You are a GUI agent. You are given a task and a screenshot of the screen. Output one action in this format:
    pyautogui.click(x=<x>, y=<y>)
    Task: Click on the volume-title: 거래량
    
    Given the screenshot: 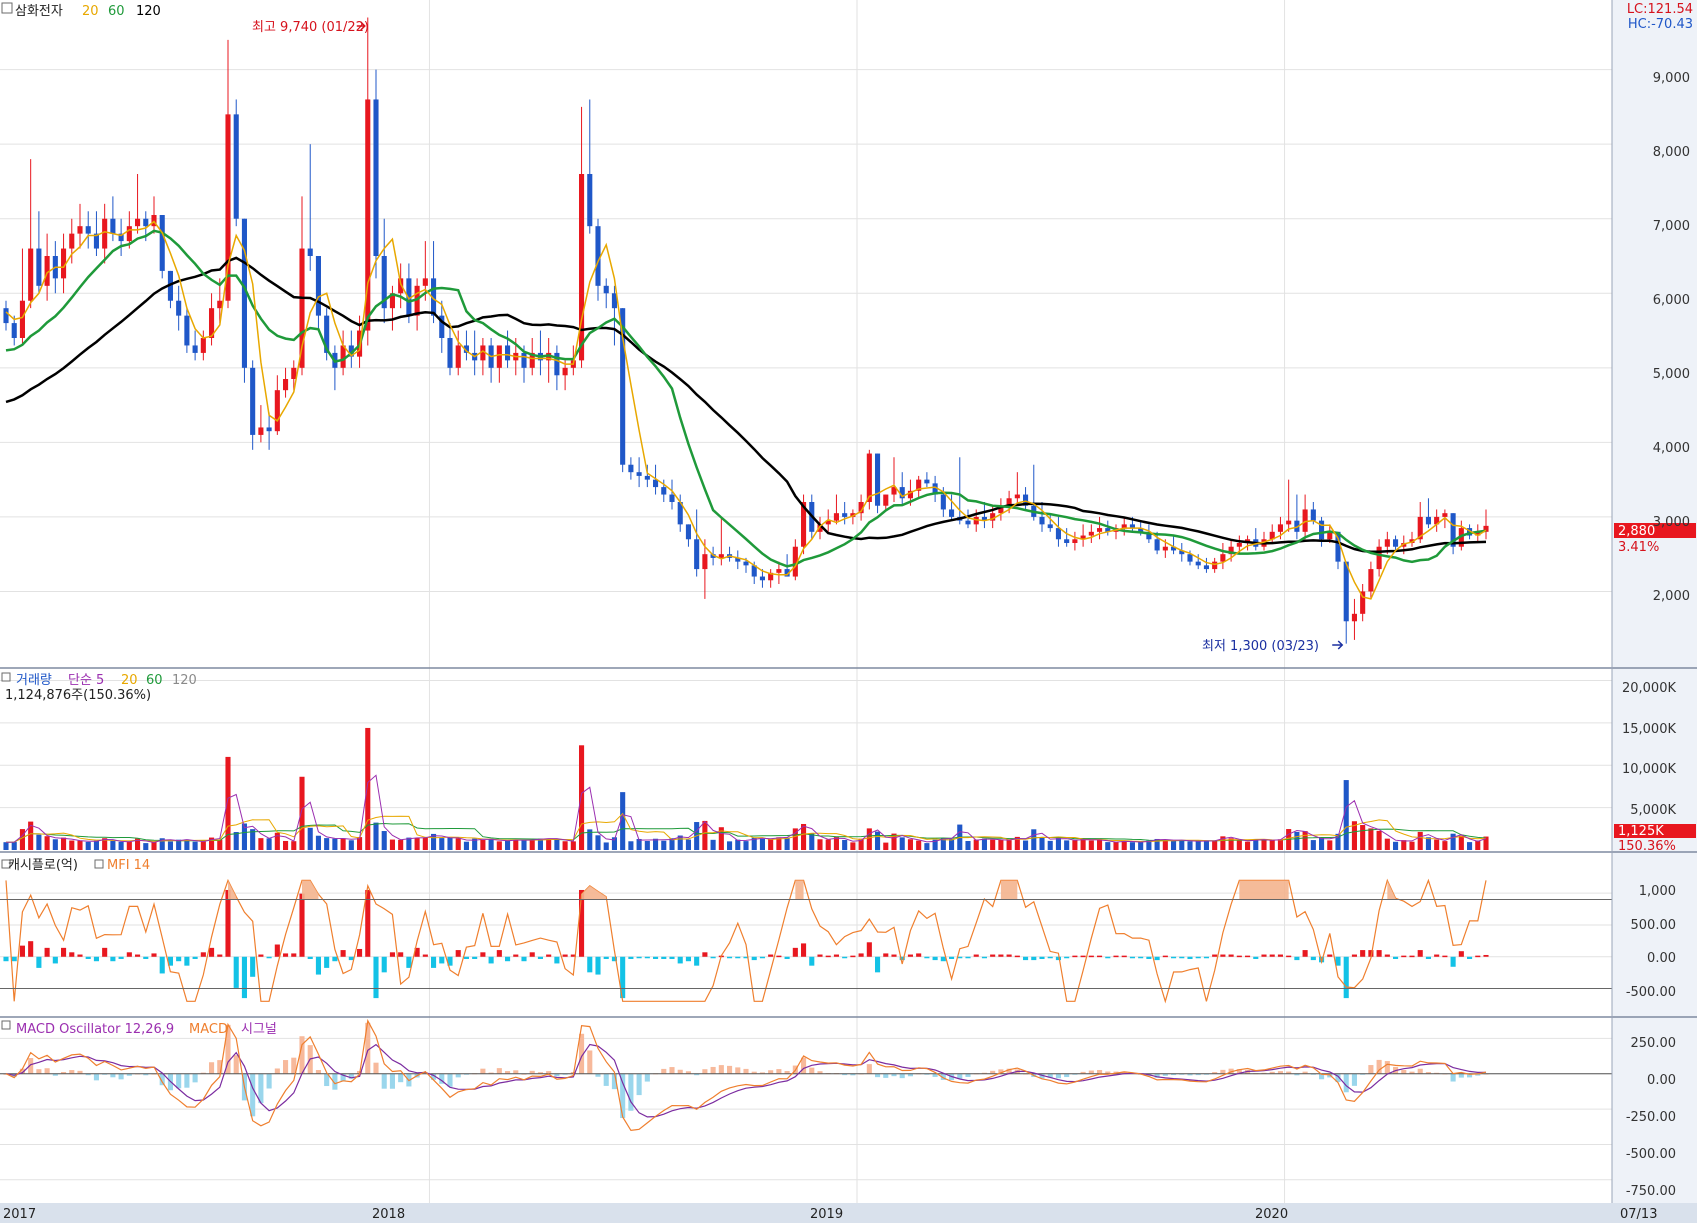 What is the action you would take?
    pyautogui.click(x=34, y=680)
    